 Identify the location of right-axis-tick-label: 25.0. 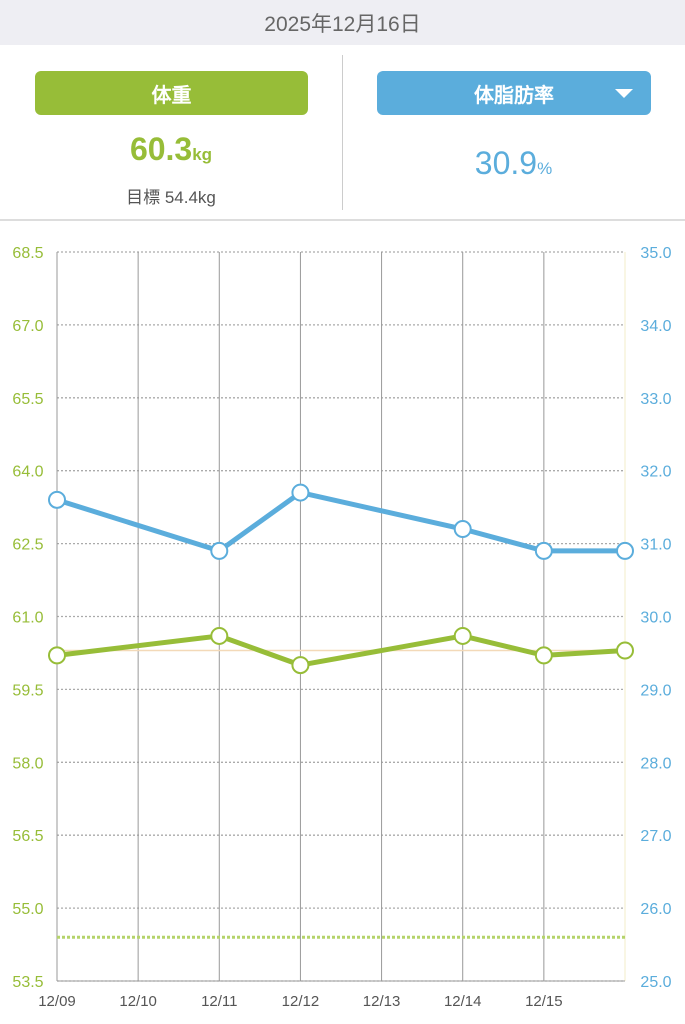
(655, 982).